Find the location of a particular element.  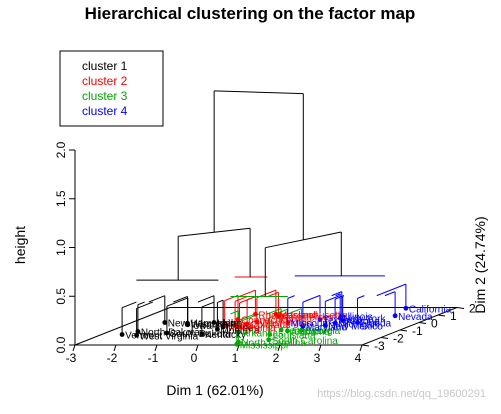

point-label: Maine is located at coordinates (240, 328).